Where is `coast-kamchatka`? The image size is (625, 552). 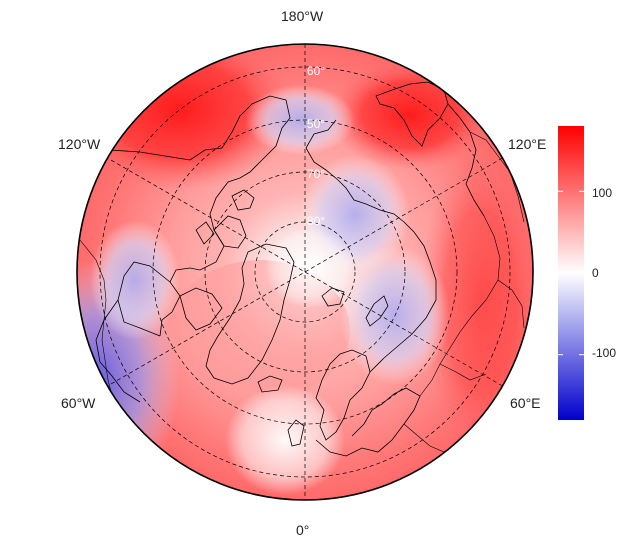 coast-kamchatka is located at coordinates (412, 114).